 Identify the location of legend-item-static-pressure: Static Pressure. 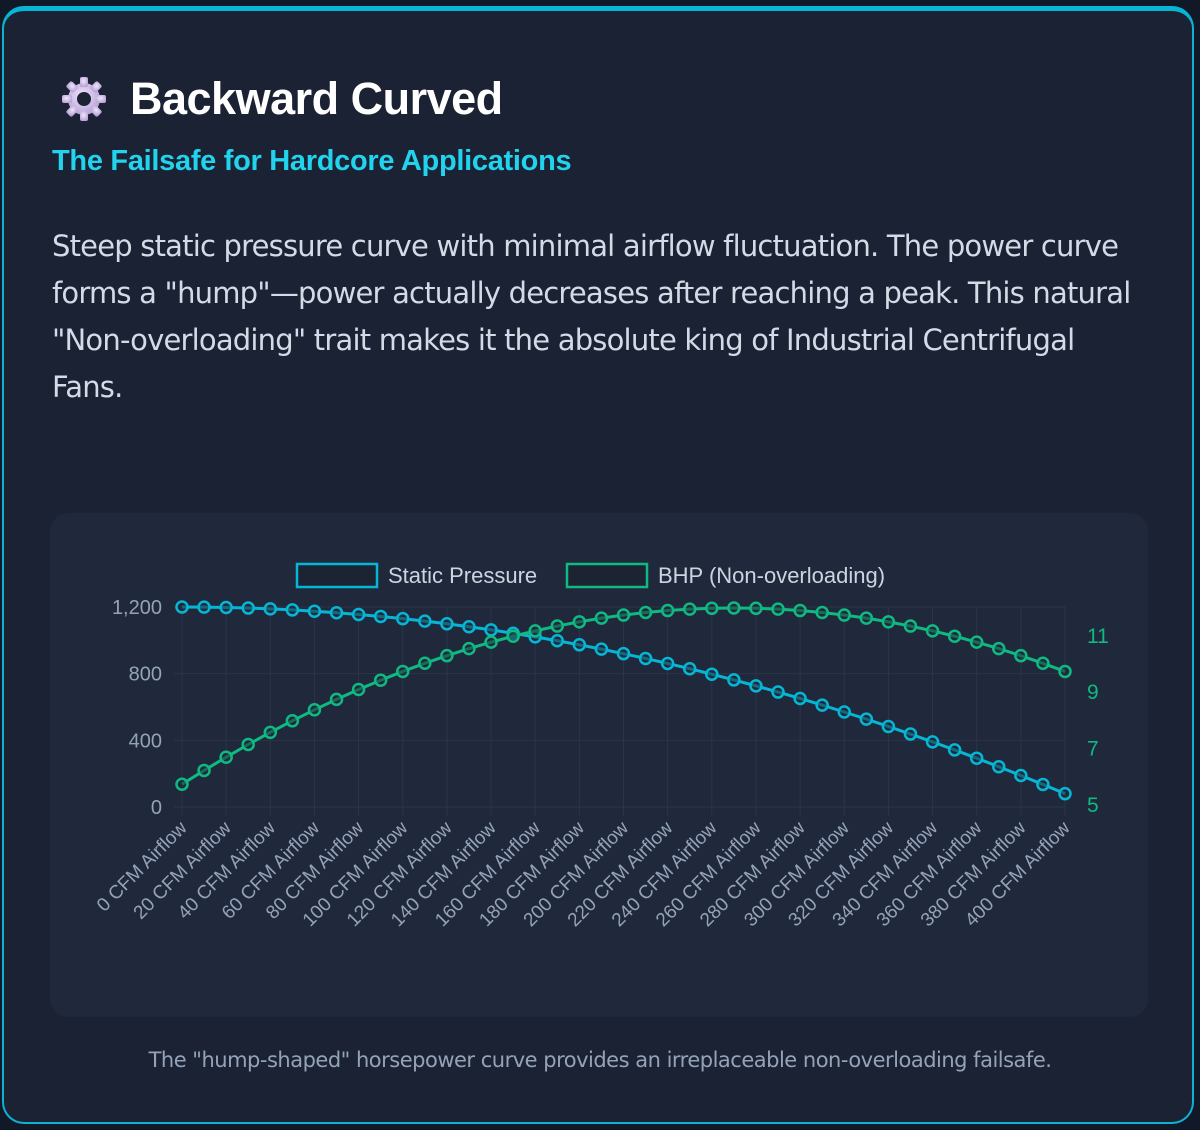
(416, 575).